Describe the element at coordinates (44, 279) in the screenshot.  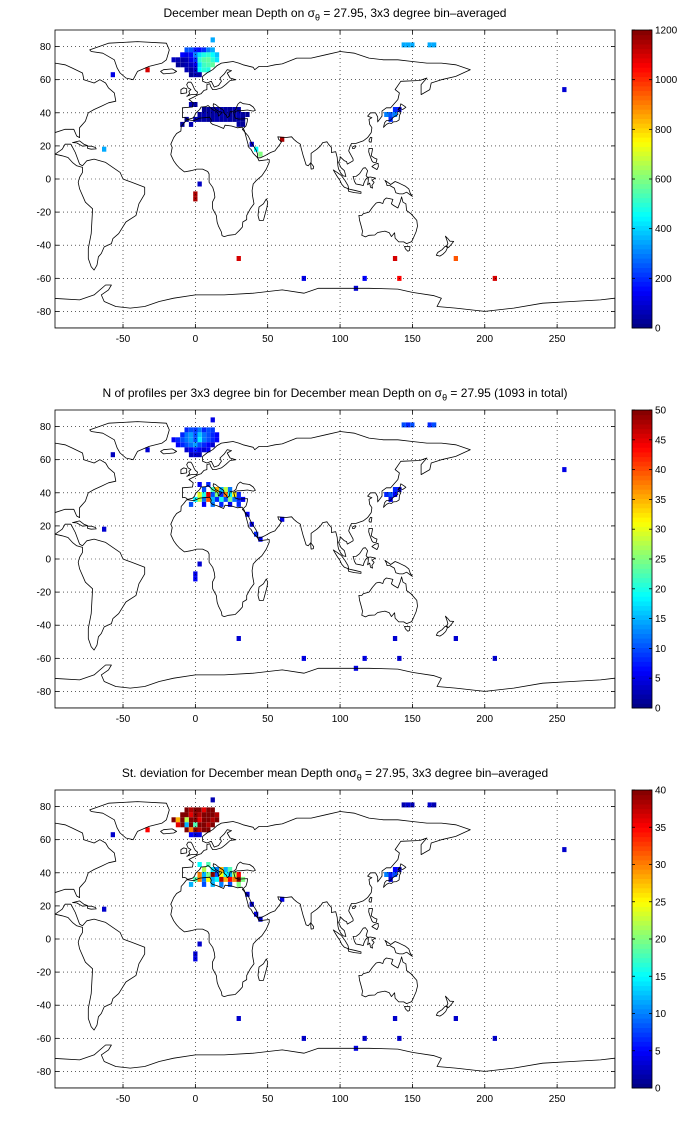
I see `y-tick-label: -60` at that location.